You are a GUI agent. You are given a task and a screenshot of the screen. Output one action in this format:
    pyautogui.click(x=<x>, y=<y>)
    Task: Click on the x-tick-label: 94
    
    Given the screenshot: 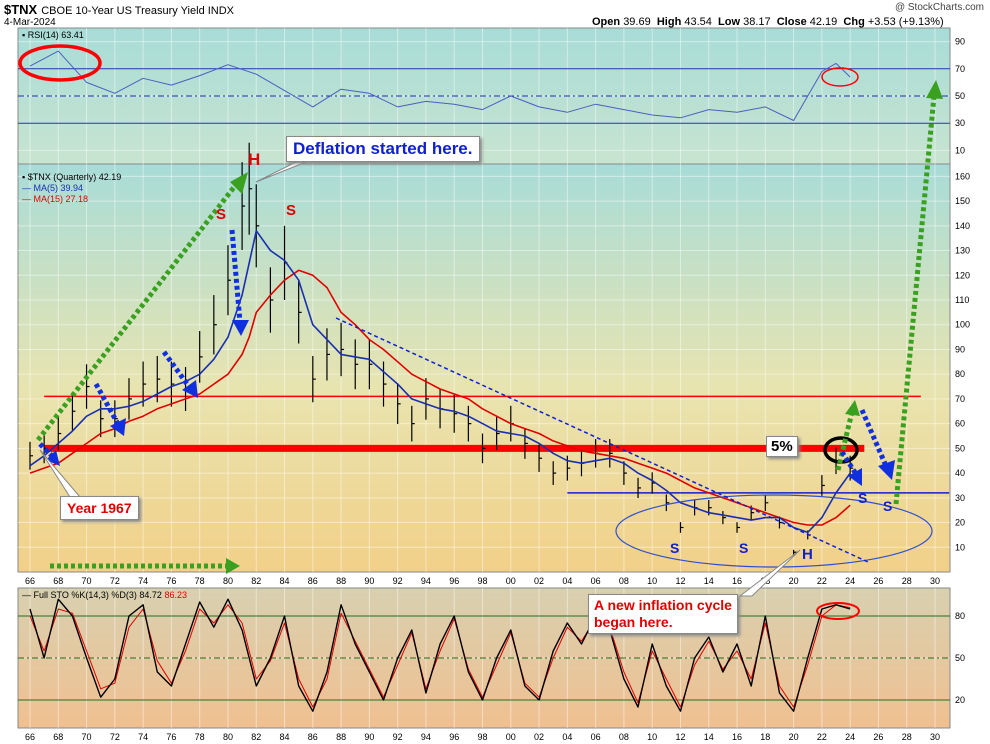 What is the action you would take?
    pyautogui.click(x=426, y=581)
    